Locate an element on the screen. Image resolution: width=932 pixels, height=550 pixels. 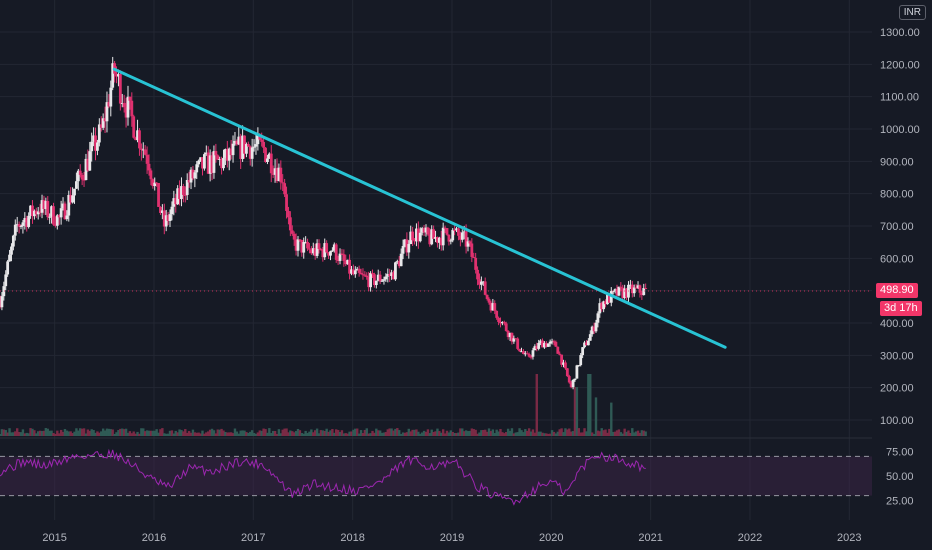
price-tick-label: 1000.00 is located at coordinates (900, 130).